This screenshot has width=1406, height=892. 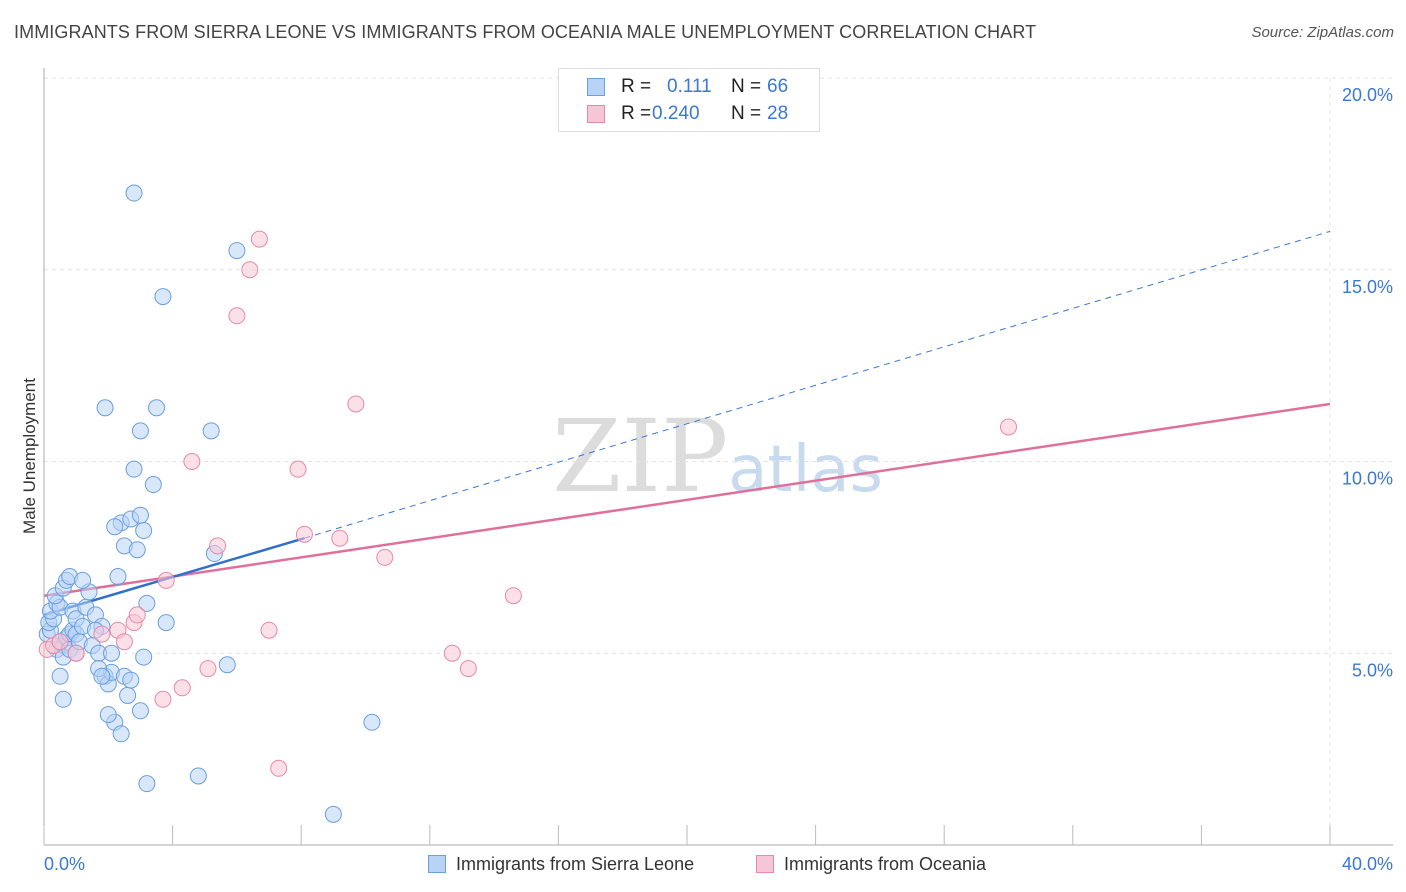 I want to click on y-tick-label: 20.0%, so click(x=1367, y=95).